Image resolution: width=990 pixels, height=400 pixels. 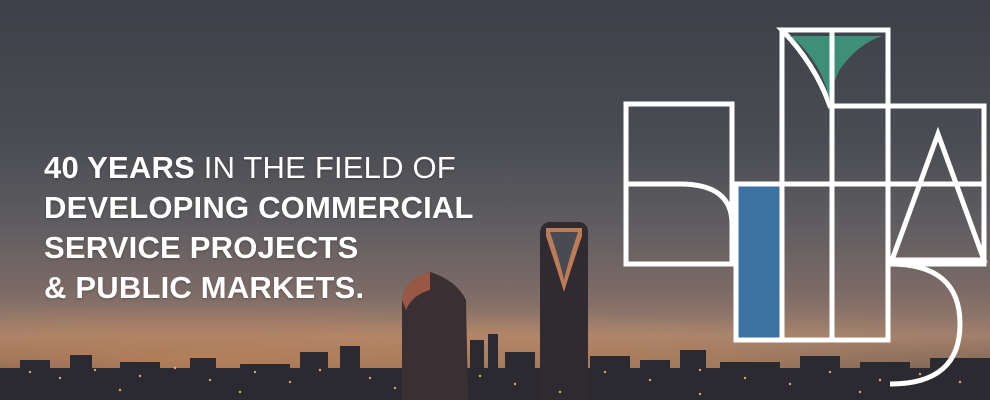 I want to click on headline-highlight: 40 YEARS, so click(x=119, y=167).